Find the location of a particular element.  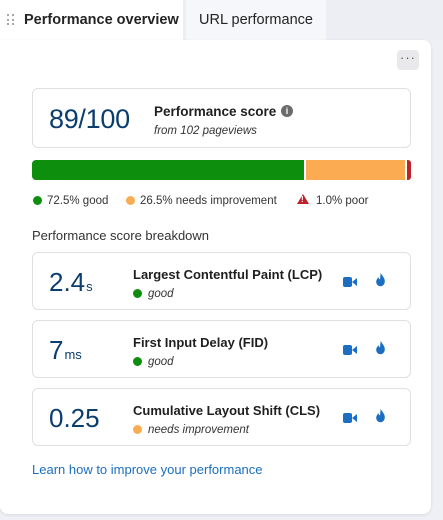

metric-value: 0.25 is located at coordinates (74, 418).